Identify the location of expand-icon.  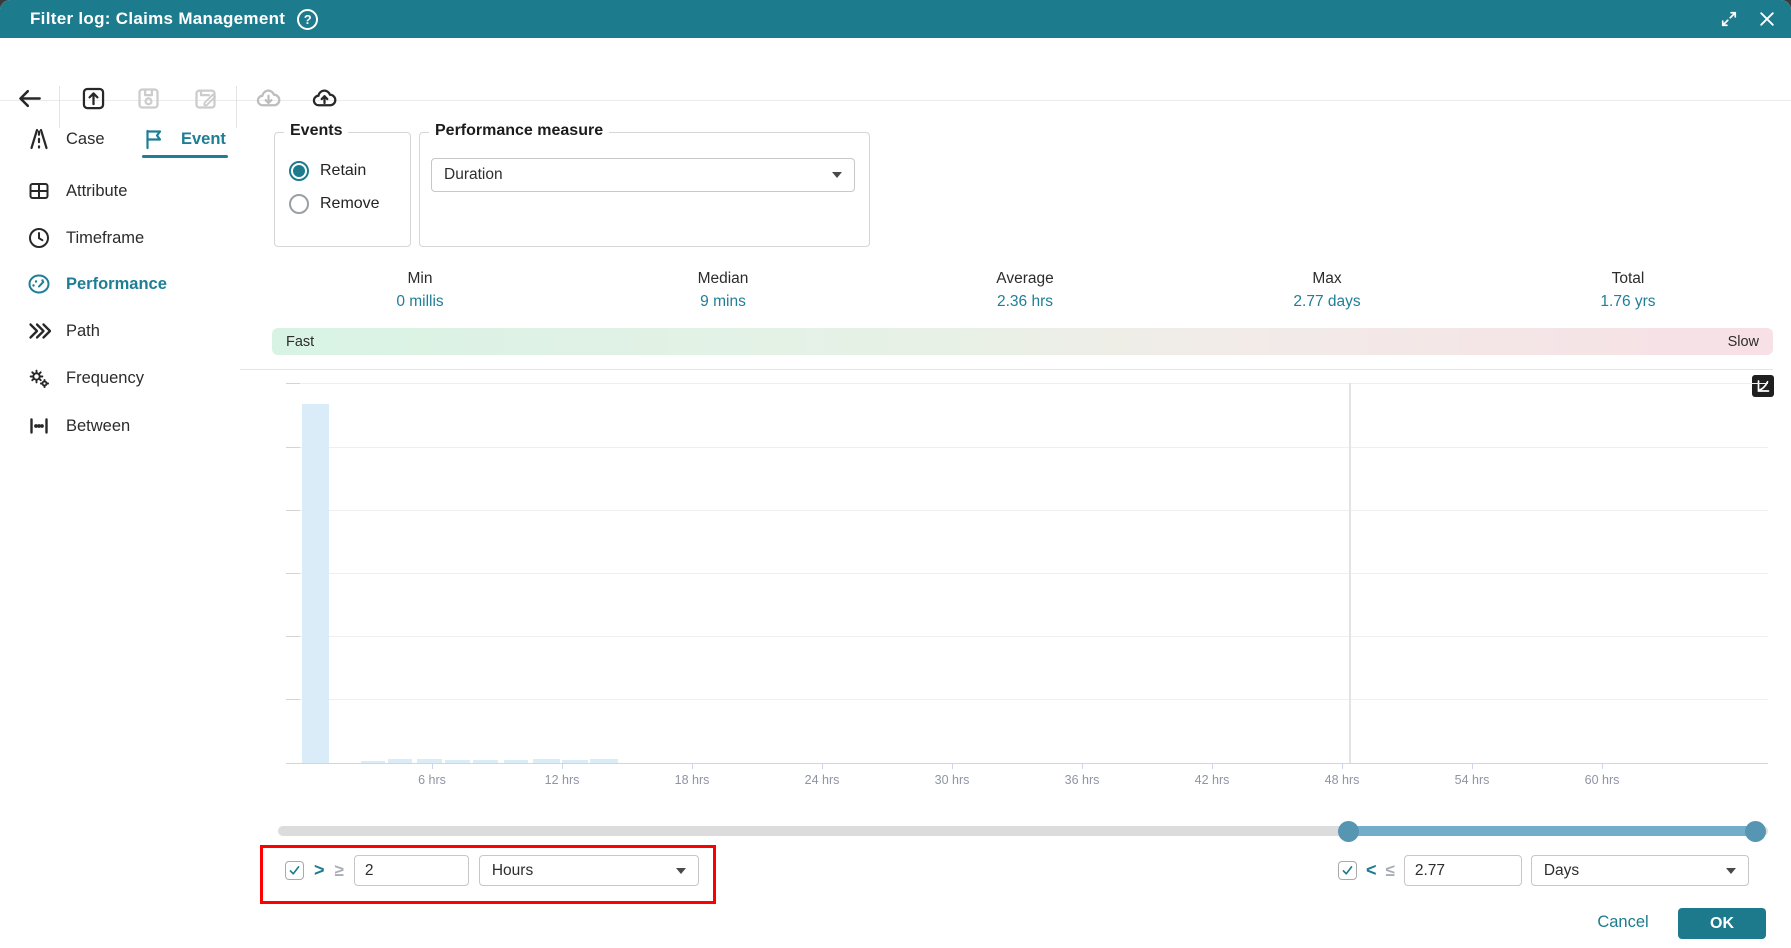
(1729, 19).